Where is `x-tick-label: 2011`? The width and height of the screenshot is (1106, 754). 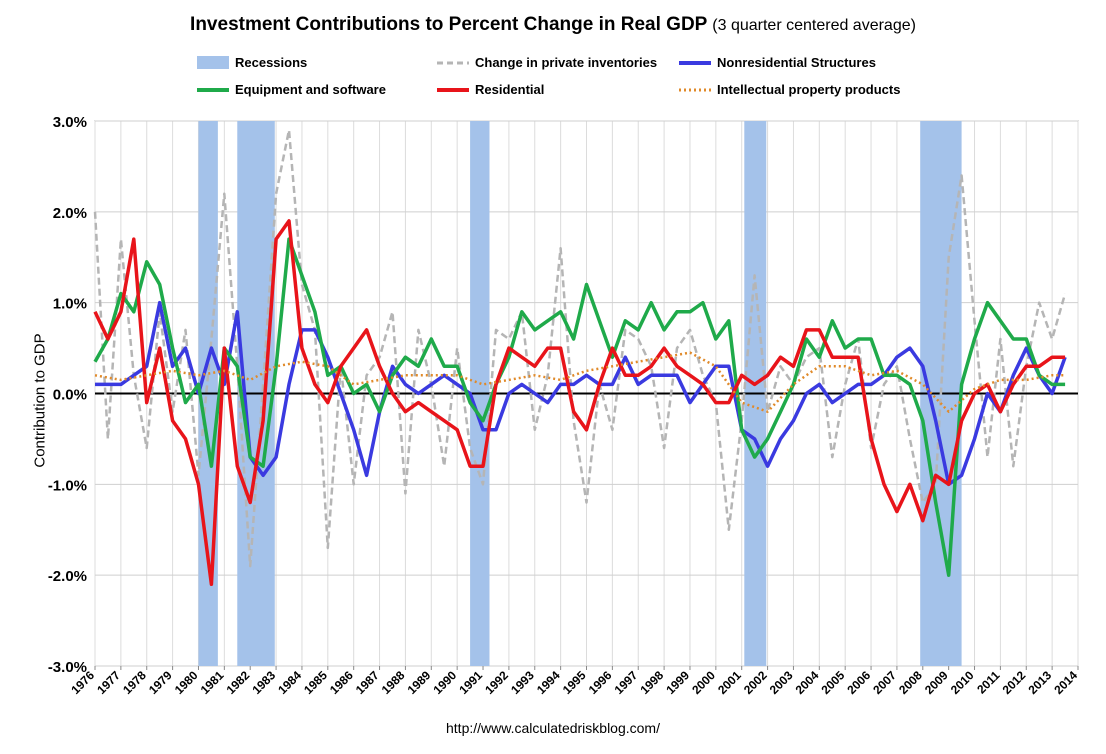
x-tick-label: 2011 is located at coordinates (988, 682).